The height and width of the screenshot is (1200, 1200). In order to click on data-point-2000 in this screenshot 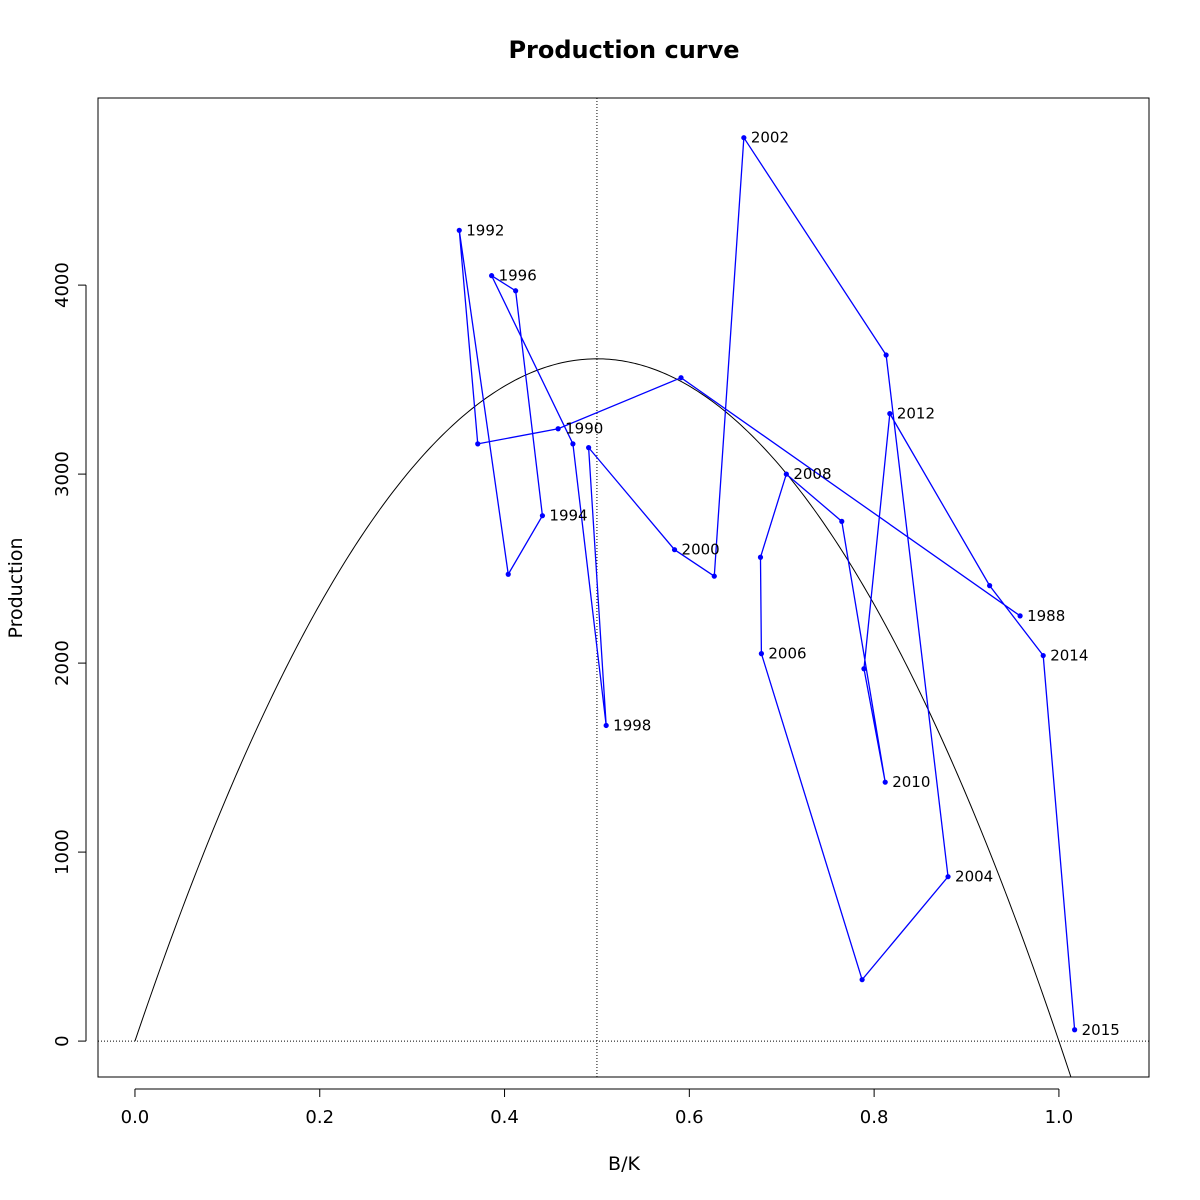, I will do `click(674, 550)`.